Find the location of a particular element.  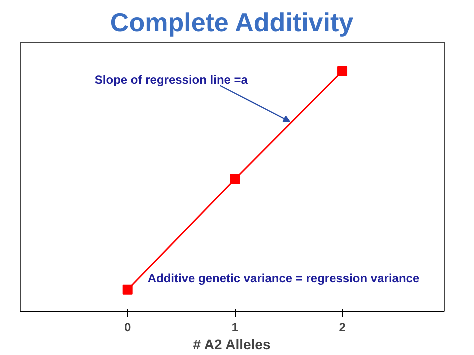

x-tick-label: 0 is located at coordinates (128, 327).